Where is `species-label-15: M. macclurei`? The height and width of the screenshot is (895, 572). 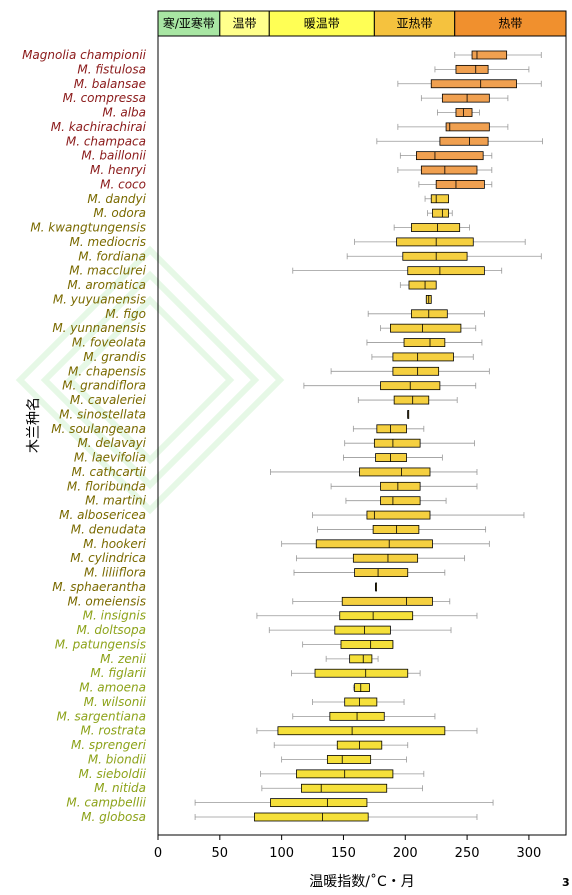 species-label-15: M. macclurei is located at coordinates (107, 271).